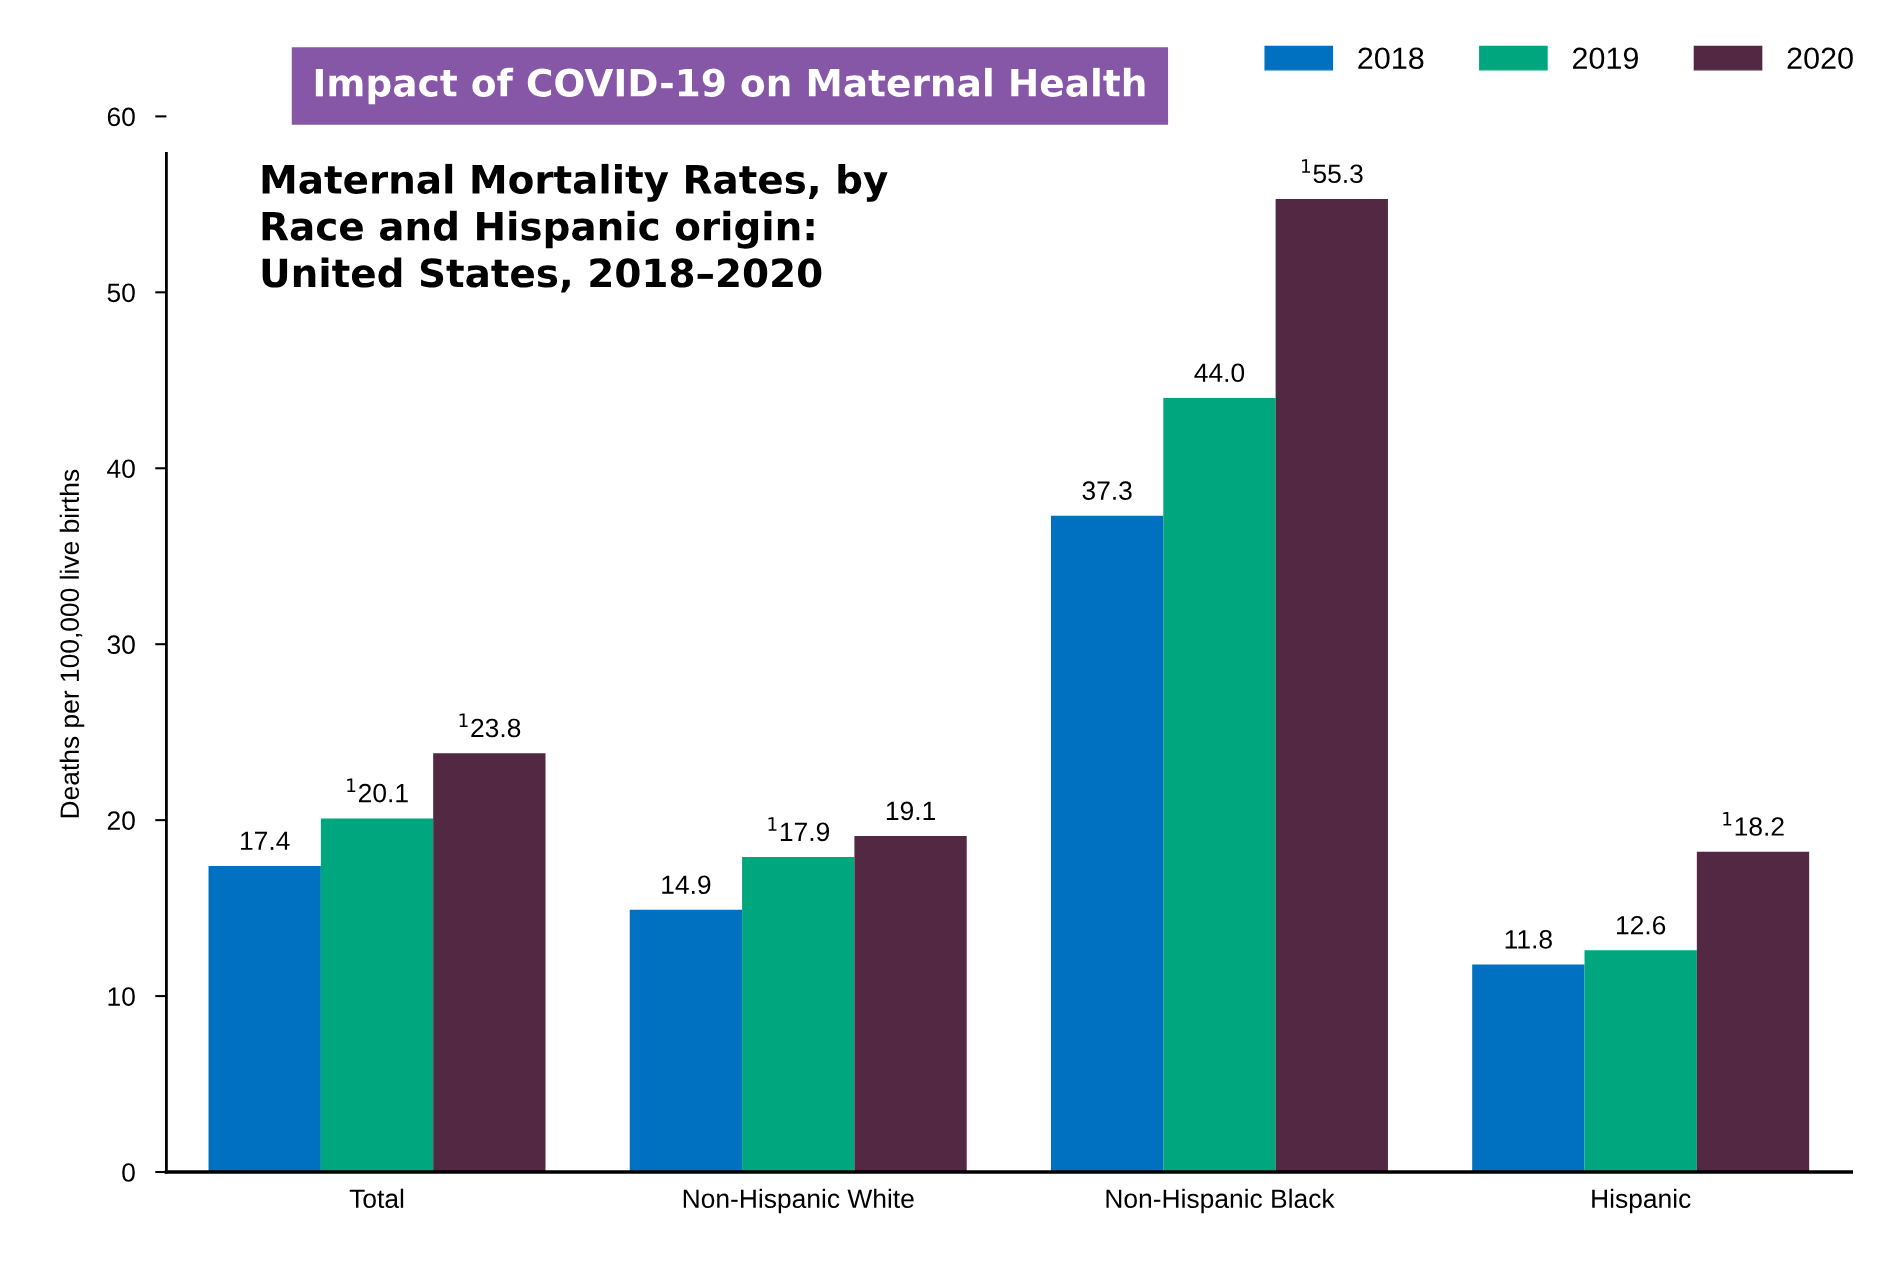 The image size is (1891, 1265). Describe the element at coordinates (1220, 1201) in the screenshot. I see `x-tick-label: Non-Hispanic Black` at that location.